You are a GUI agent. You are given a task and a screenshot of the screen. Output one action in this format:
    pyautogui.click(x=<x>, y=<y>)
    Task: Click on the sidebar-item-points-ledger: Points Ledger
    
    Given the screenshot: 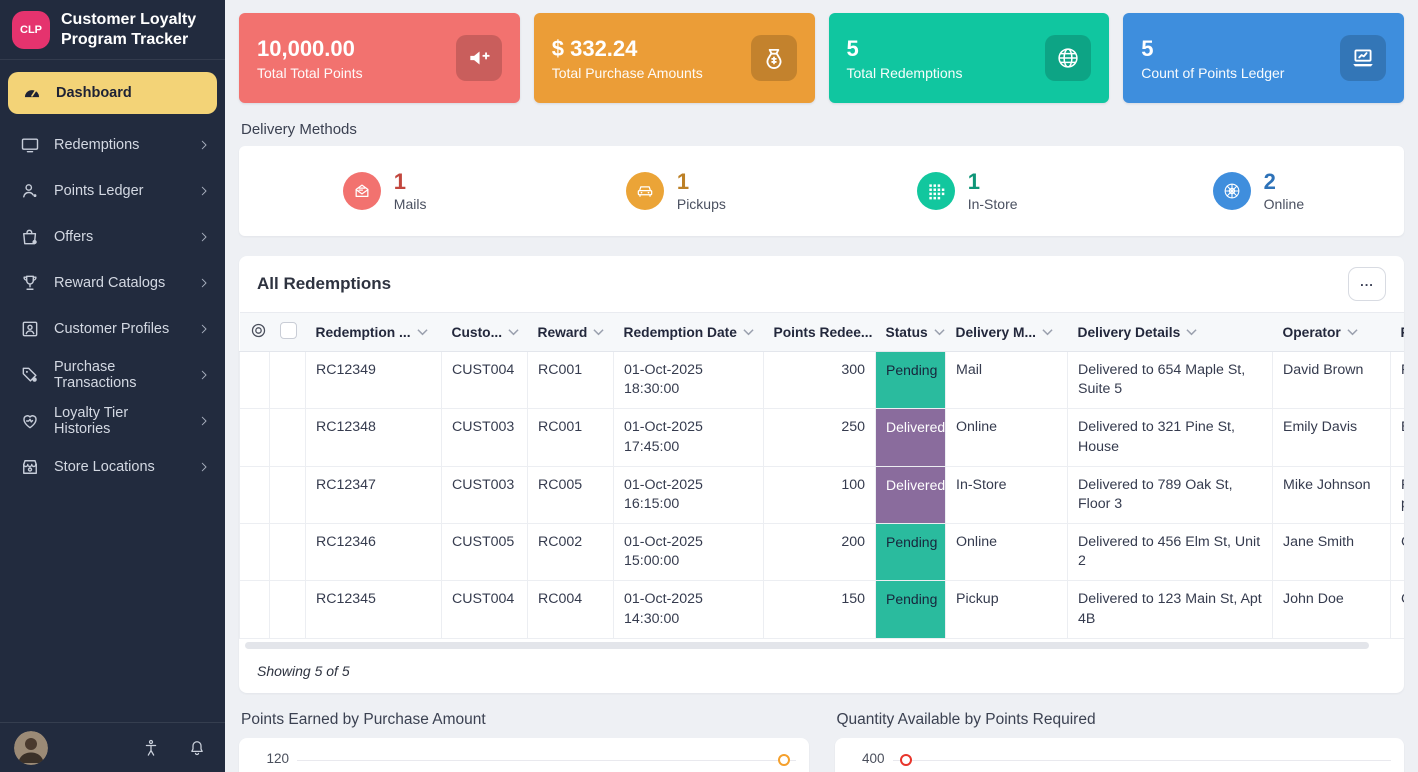 What is the action you would take?
    pyautogui.click(x=112, y=191)
    